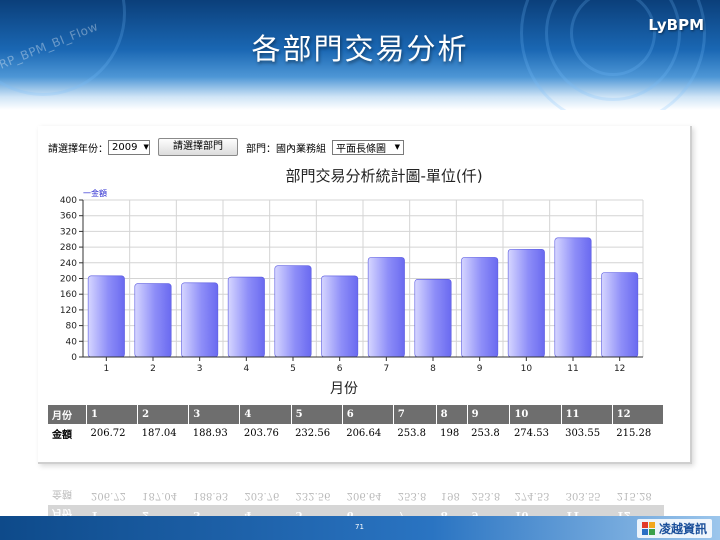  Describe the element at coordinates (293, 369) in the screenshot. I see `x-tick-label: 5` at that location.